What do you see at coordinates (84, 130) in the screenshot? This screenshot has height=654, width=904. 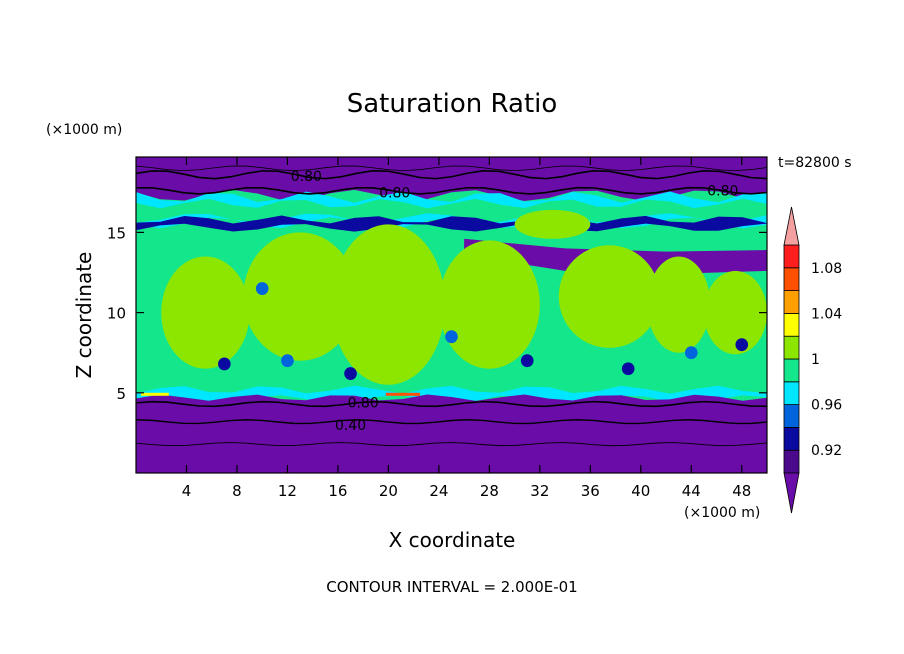 I see `y-unit-label: (×1000 m)` at bounding box center [84, 130].